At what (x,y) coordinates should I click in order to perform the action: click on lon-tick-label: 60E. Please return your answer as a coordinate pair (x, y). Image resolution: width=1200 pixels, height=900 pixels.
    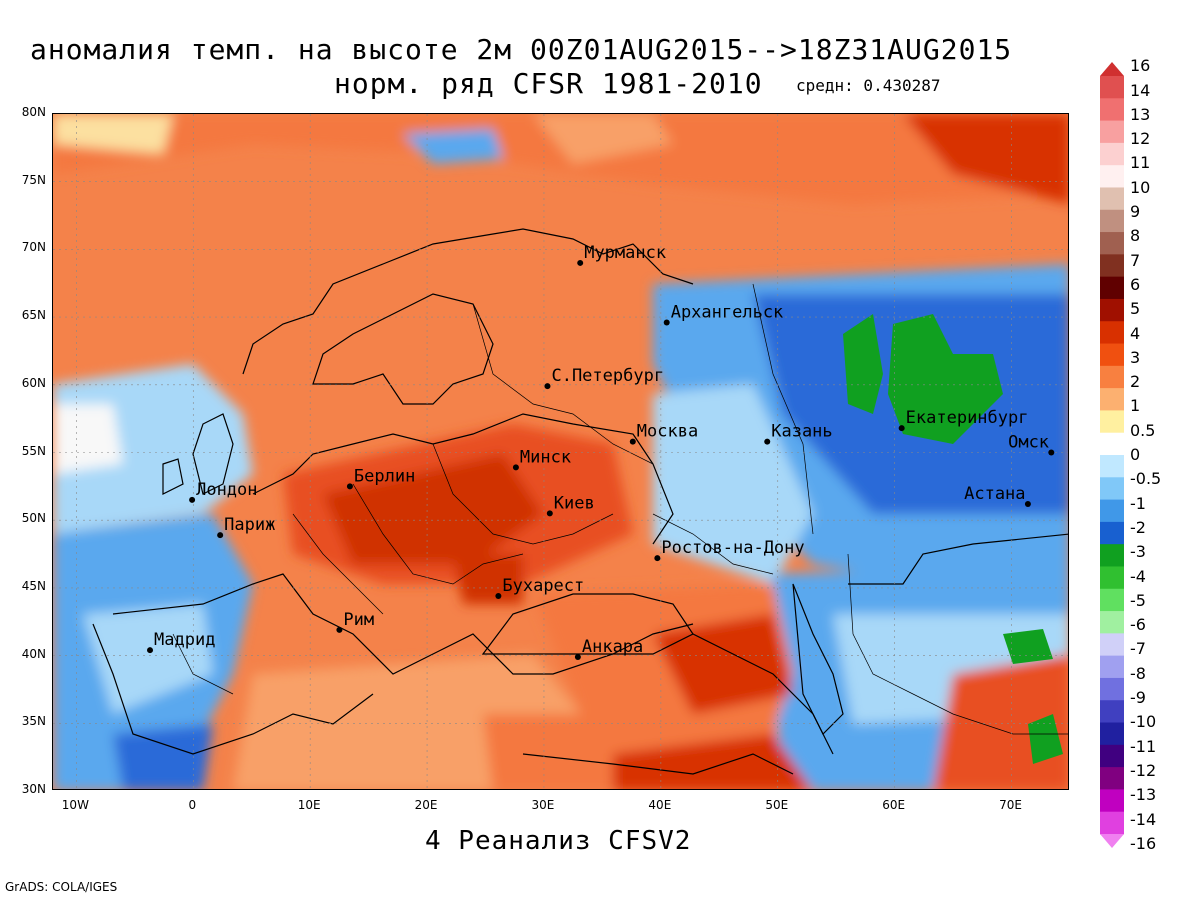
    Looking at the image, I should click on (894, 805).